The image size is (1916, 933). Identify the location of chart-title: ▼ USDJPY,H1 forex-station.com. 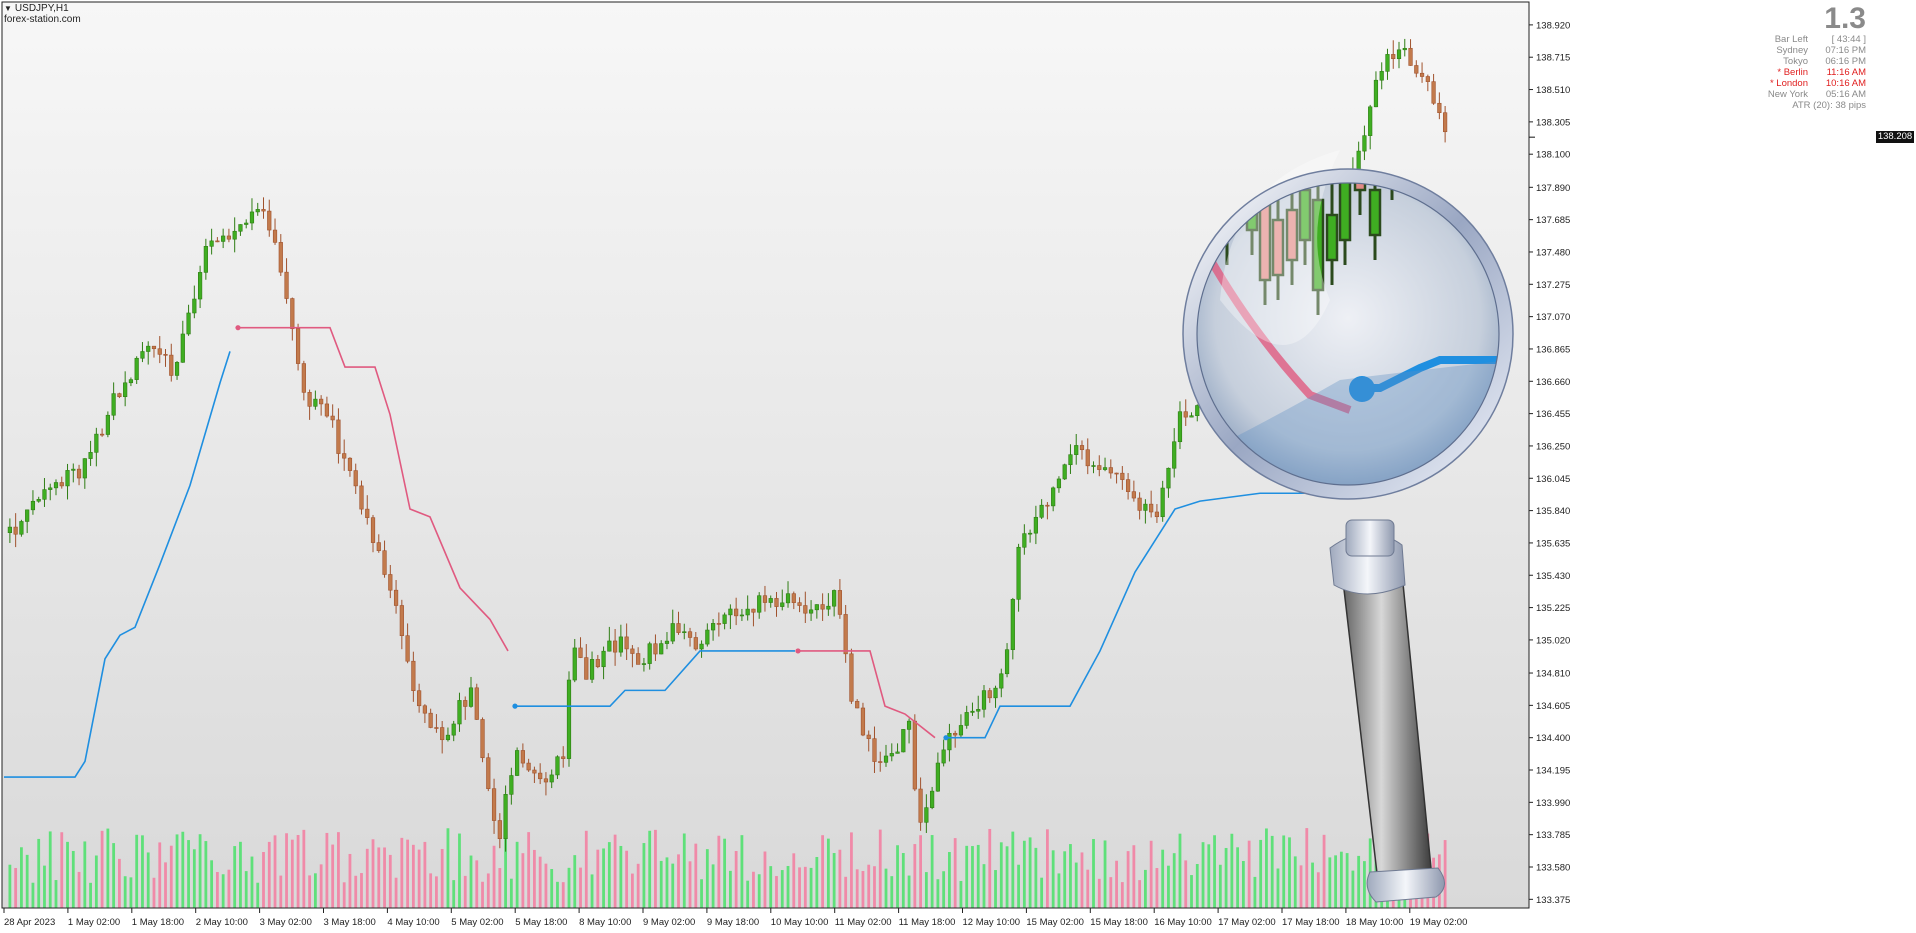
(42, 14).